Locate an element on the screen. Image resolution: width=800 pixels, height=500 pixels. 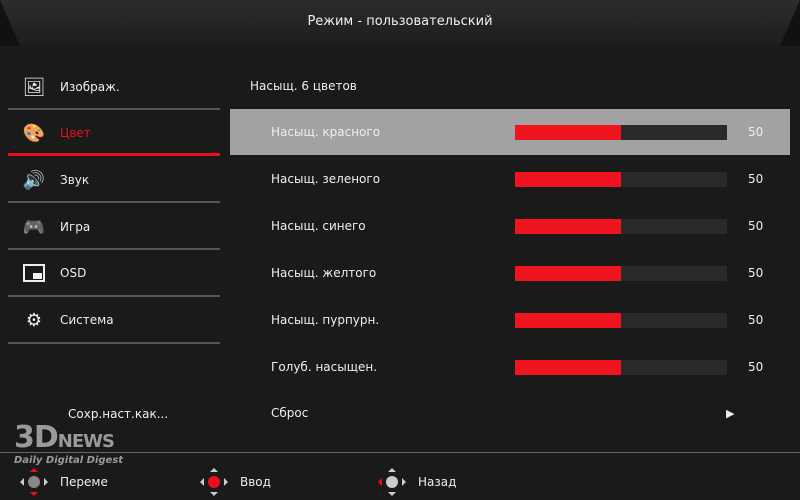
gear-icon: ⚙ is located at coordinates (34, 320).